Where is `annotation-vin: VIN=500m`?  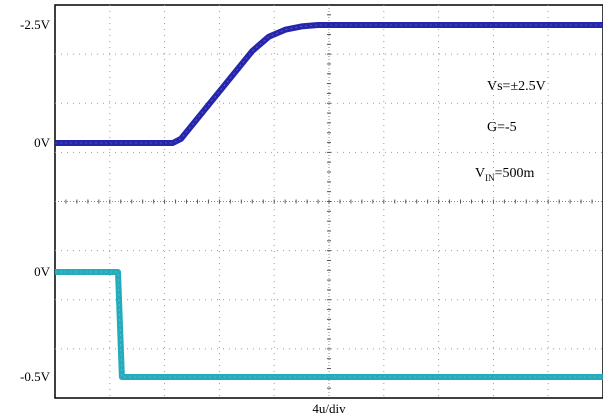 annotation-vin: VIN=500m is located at coordinates (505, 174).